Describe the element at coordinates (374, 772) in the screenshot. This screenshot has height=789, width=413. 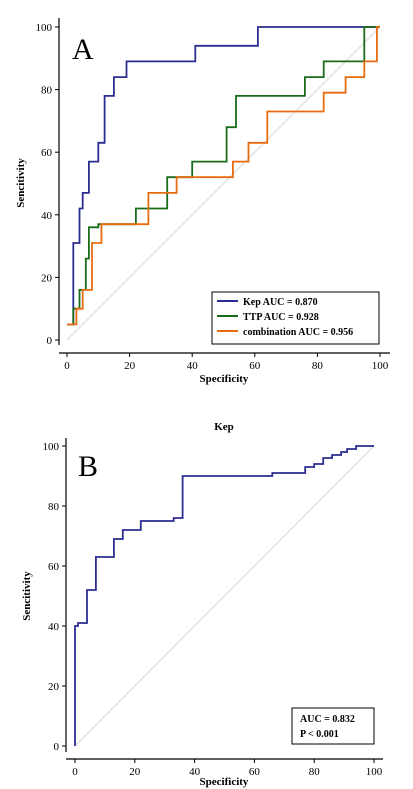
I see `panel-b-x-tick-label: 100` at that location.